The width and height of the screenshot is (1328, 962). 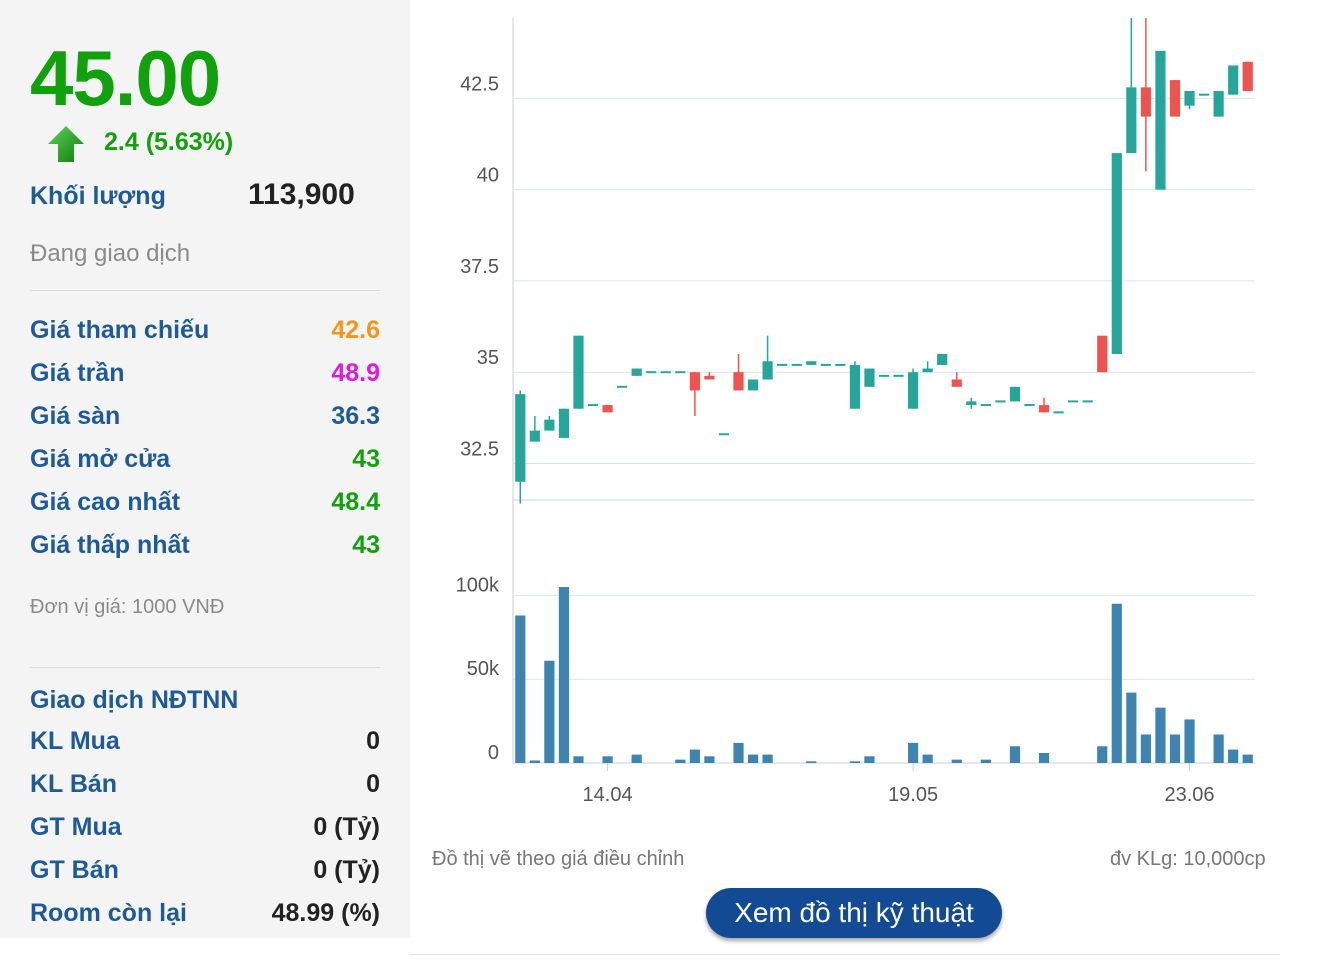 What do you see at coordinates (98, 196) in the screenshot?
I see `volume-label: Khối lượng` at bounding box center [98, 196].